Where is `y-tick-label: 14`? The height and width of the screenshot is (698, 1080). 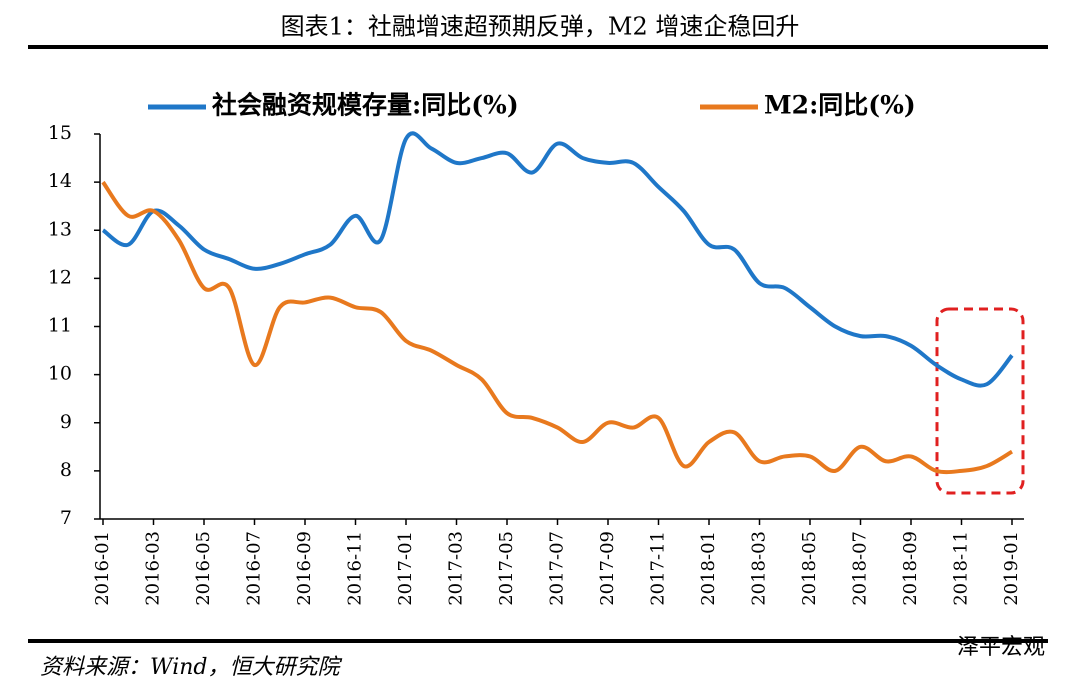 y-tick-label: 14 is located at coordinates (60, 181).